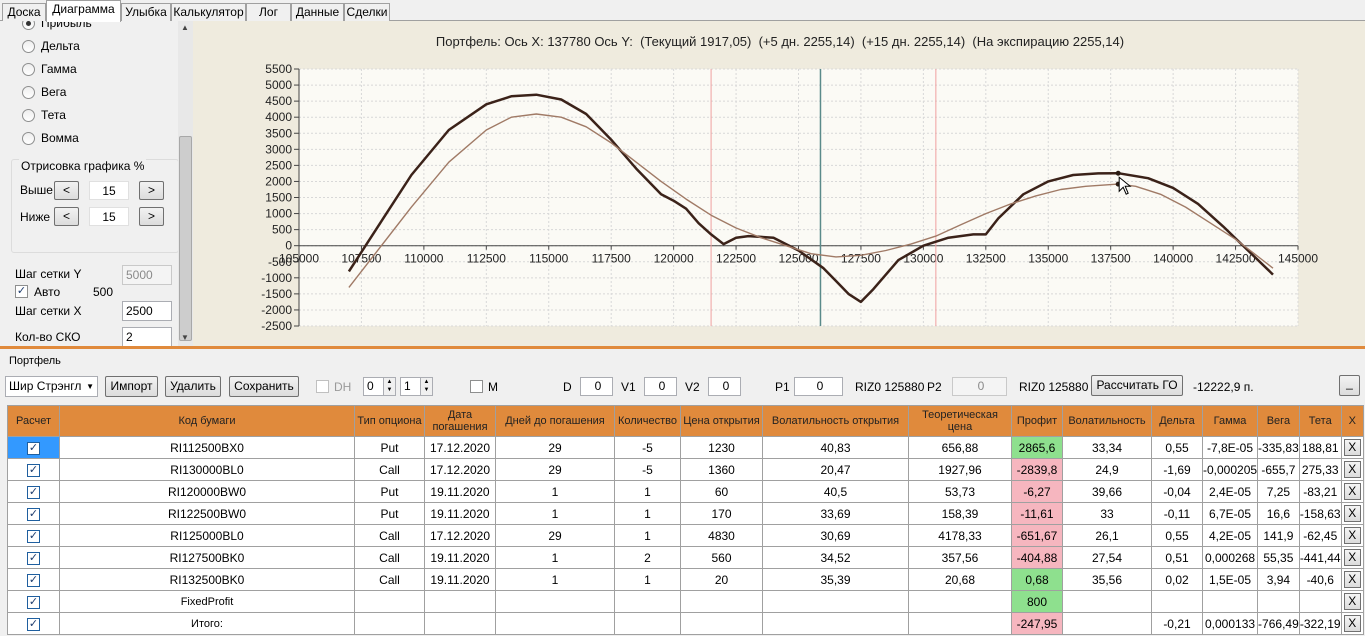  Describe the element at coordinates (835, 421) in the screenshot. I see `col-header: Волатильность открытия` at that location.